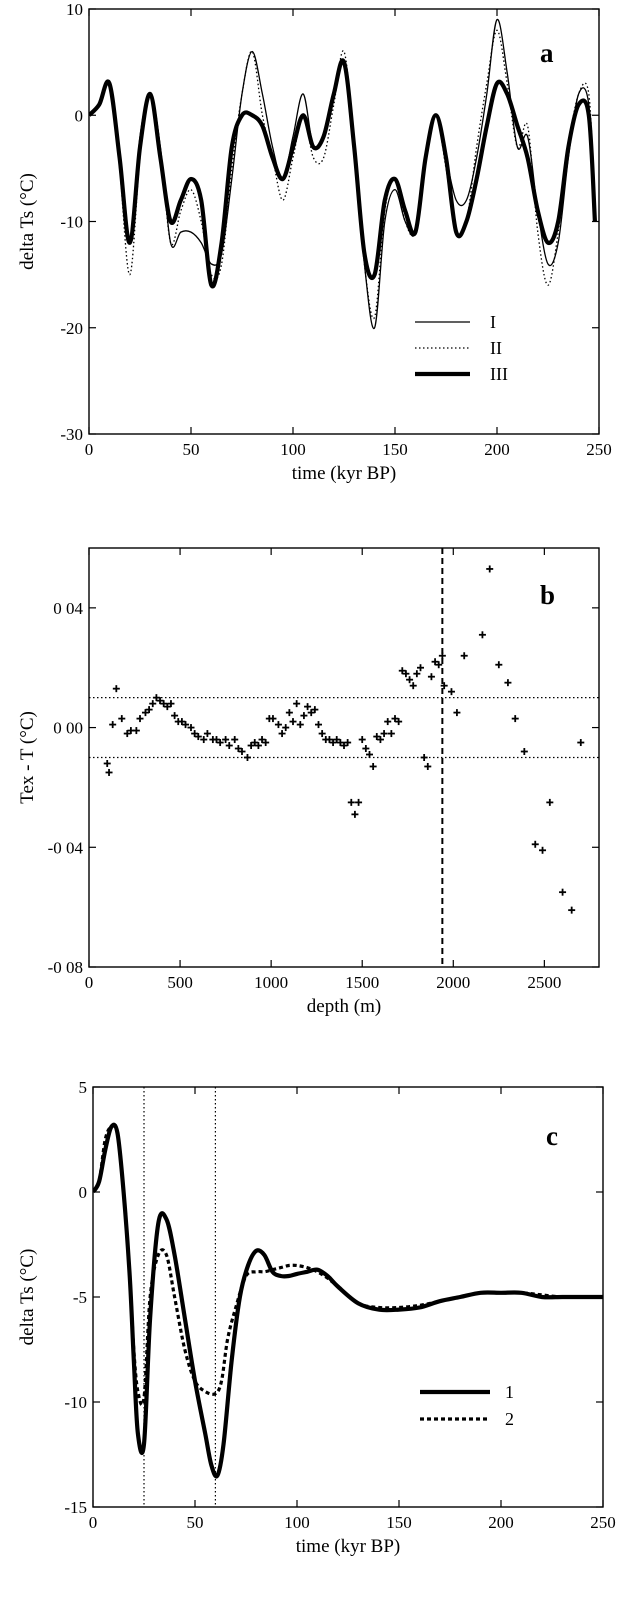  I want to click on y-tick-label: 0 00, so click(68, 728).